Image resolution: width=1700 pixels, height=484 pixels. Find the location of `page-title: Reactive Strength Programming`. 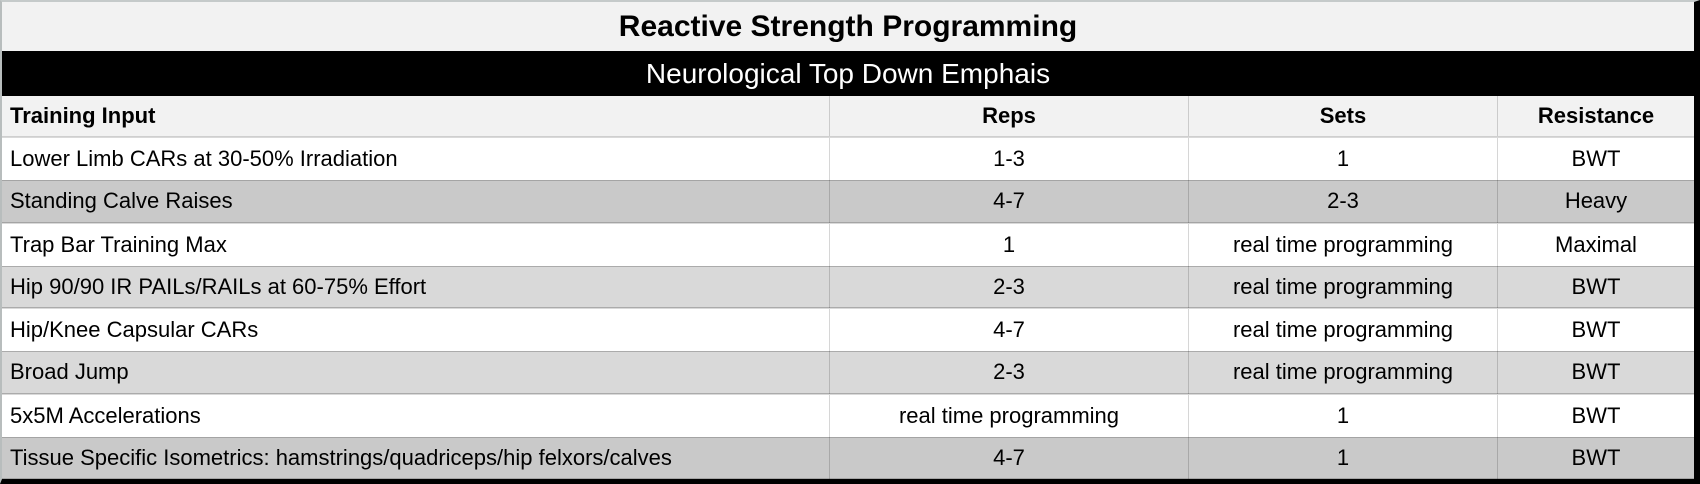

page-title: Reactive Strength Programming is located at coordinates (848, 26).